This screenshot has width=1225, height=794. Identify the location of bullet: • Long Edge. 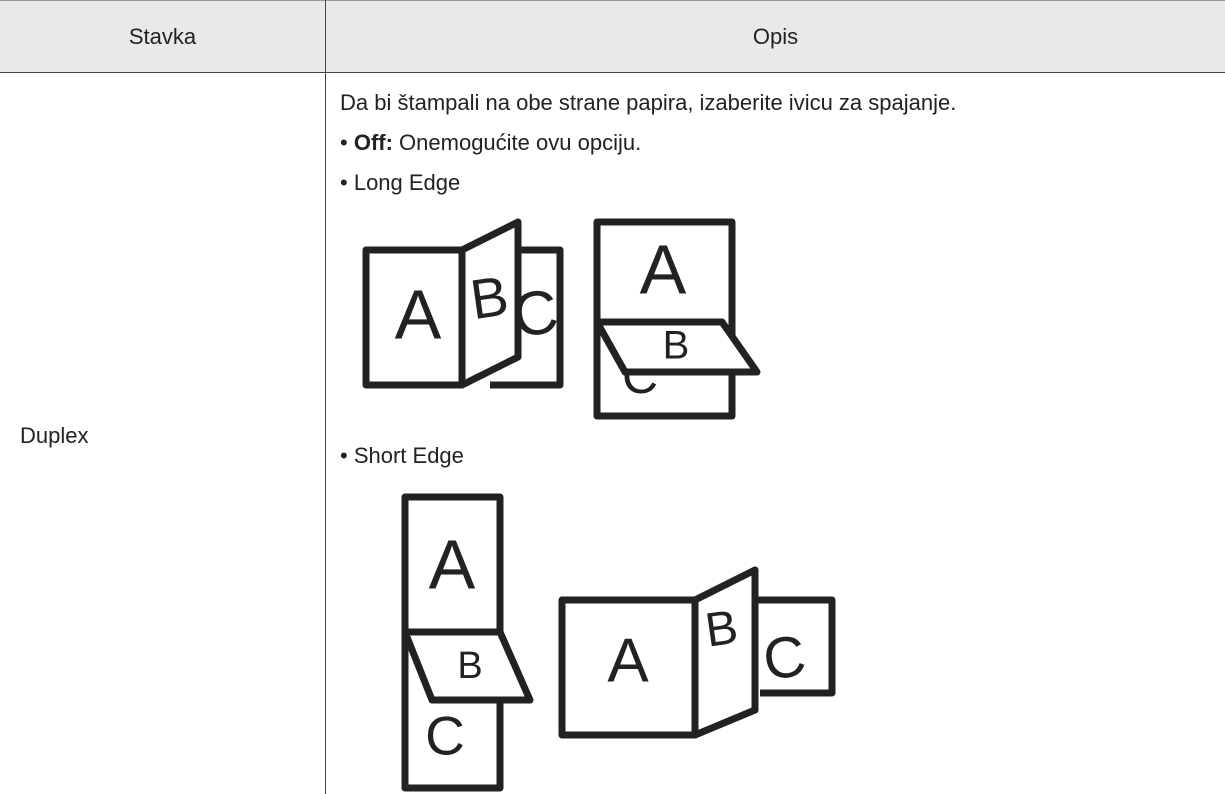
(400, 182).